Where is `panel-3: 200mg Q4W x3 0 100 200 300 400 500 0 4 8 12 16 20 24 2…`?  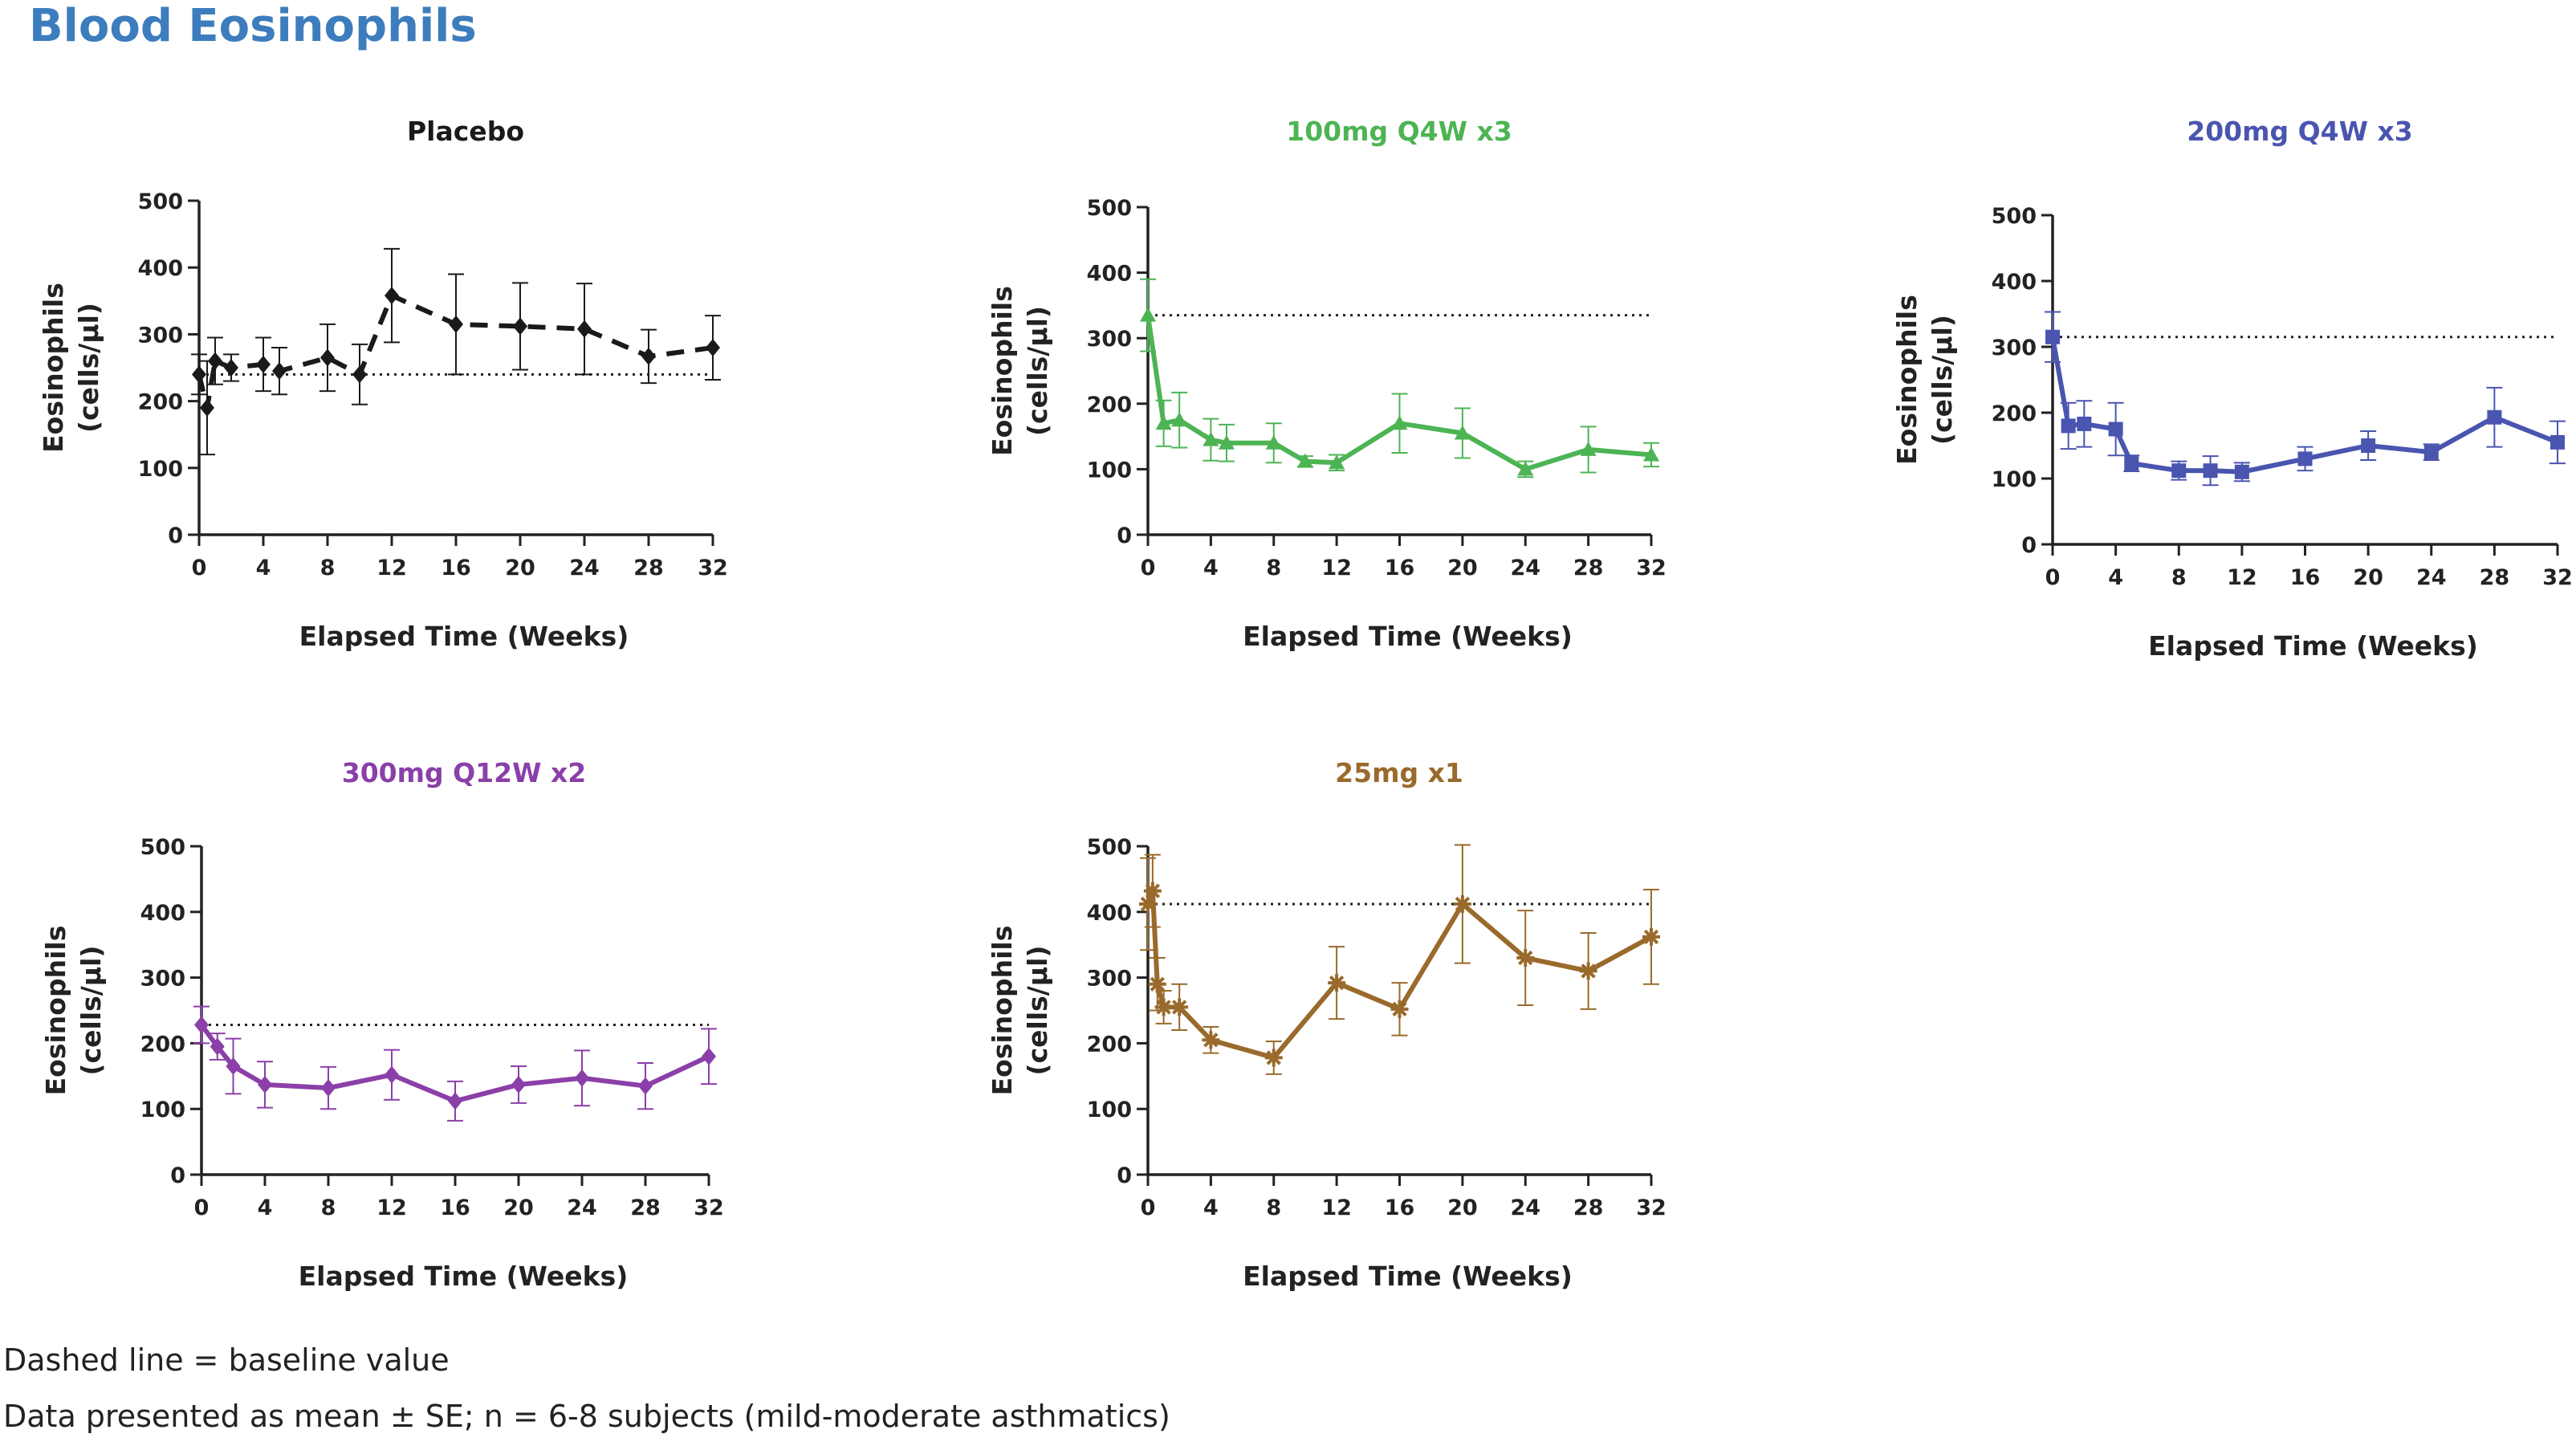 panel-3: 200mg Q4W x3 0 100 200 300 400 500 0 4 8 12 16 20 24 2… is located at coordinates (2232, 389).